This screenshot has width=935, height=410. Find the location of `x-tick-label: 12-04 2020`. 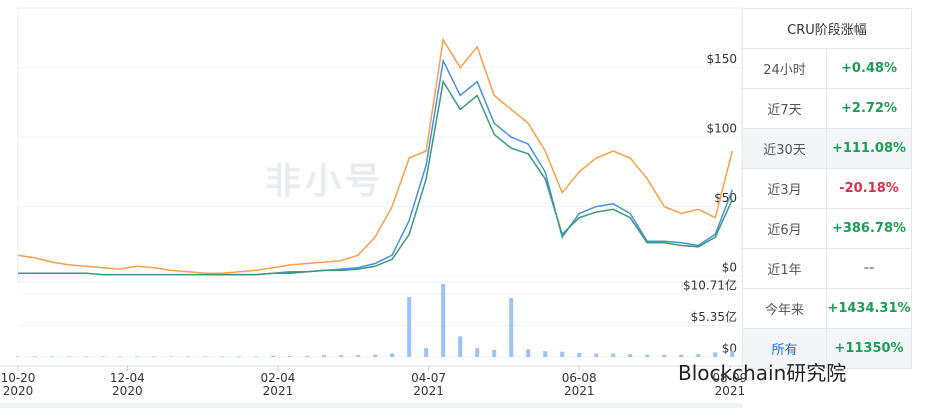

x-tick-label: 12-04 2020 is located at coordinates (127, 384).